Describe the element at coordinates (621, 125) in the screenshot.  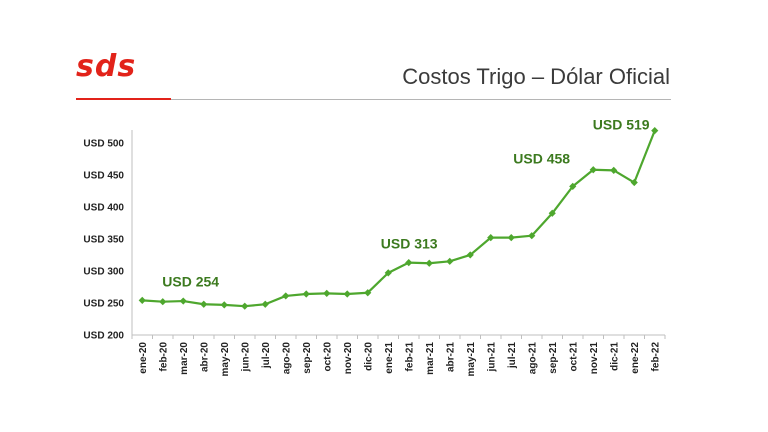
I see `data-label: USD 519` at that location.